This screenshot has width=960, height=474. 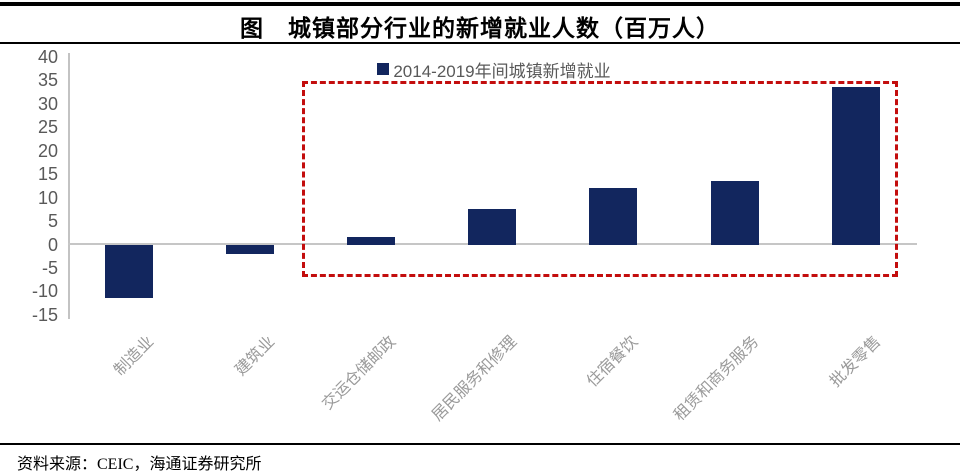 What do you see at coordinates (134, 356) in the screenshot?
I see `x-axis-label: 制造业` at bounding box center [134, 356].